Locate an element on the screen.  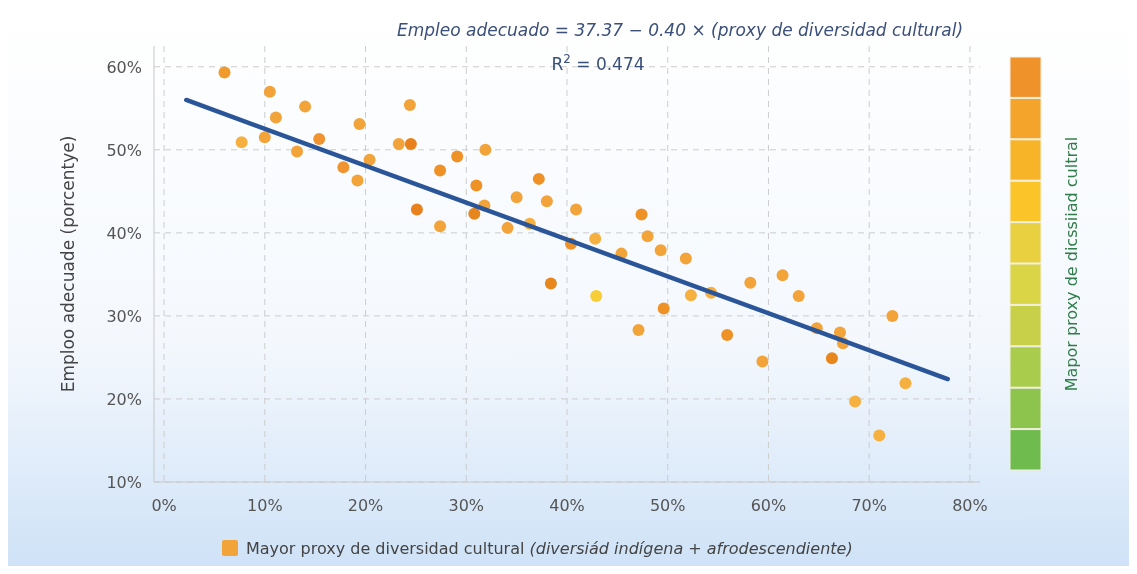
x-tick-label: 30% is located at coordinates (466, 505).